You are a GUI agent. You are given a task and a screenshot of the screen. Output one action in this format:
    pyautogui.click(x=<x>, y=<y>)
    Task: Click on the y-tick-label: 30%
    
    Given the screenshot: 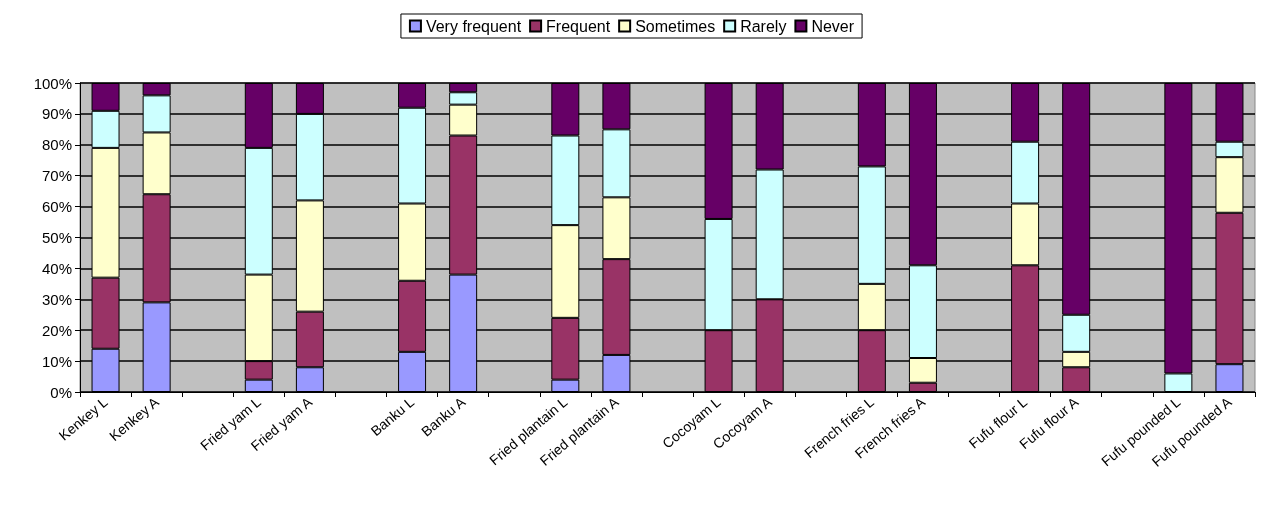 What is the action you would take?
    pyautogui.click(x=56, y=299)
    